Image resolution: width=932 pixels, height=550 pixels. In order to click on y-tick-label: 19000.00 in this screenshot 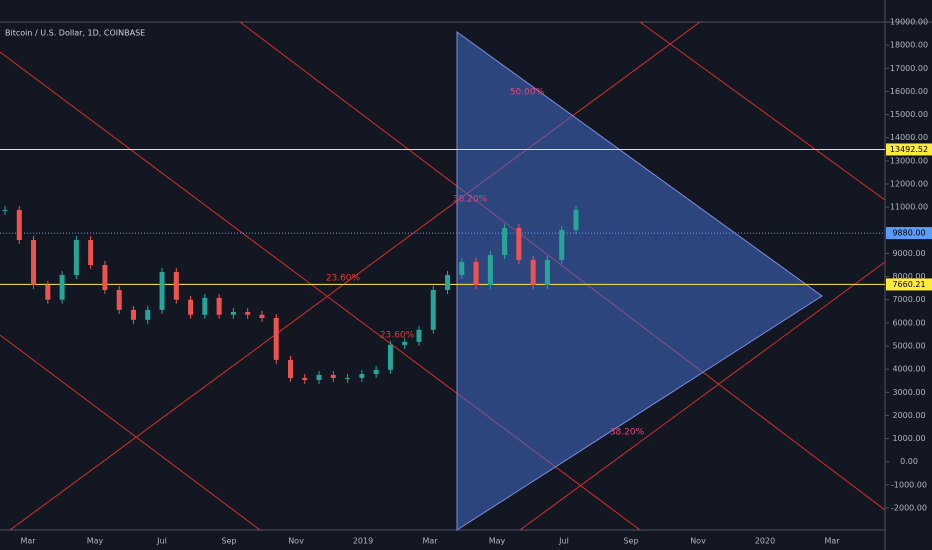, I will do `click(909, 22)`.